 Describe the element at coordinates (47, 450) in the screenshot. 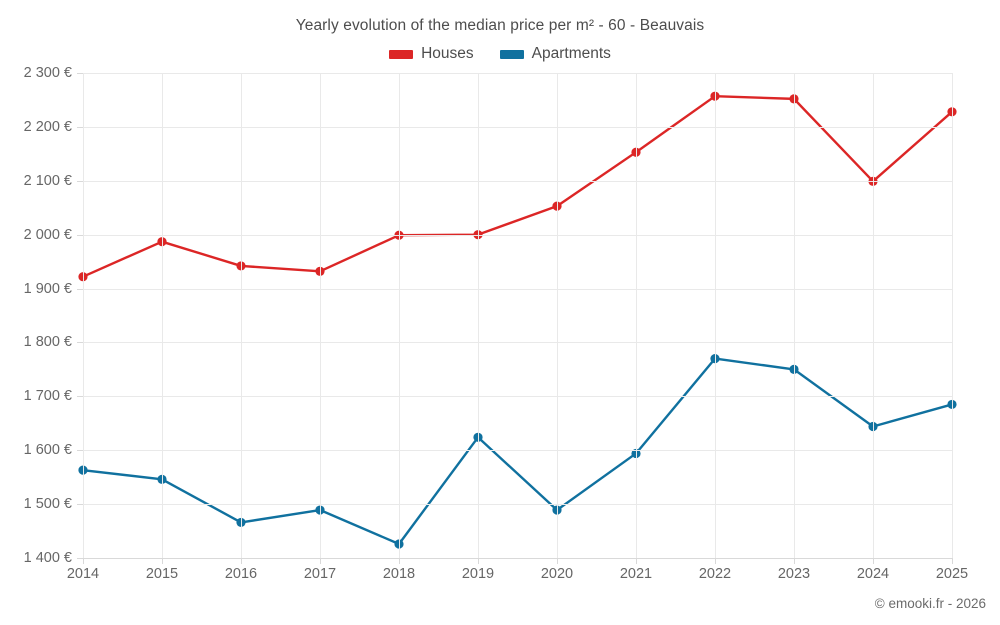

I see `y-axis-tick-label: 1 600 €` at that location.